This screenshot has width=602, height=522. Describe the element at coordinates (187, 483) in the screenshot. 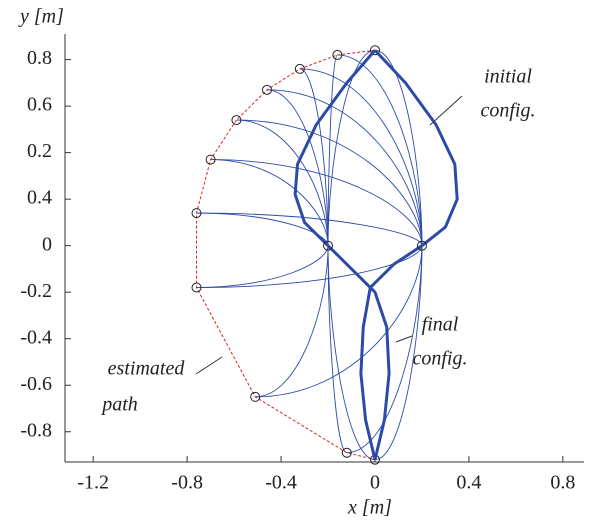

I see `x-tick-label: -0.8` at that location.